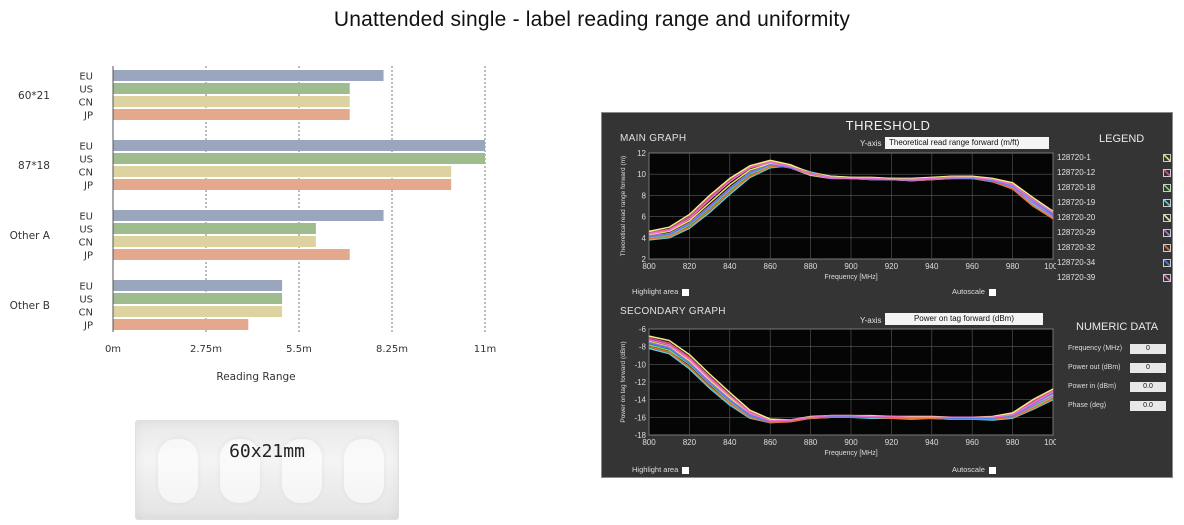 This screenshot has width=1184, height=525. What do you see at coordinates (206, 349) in the screenshot?
I see `x-tick-label: 2.75m` at bounding box center [206, 349].